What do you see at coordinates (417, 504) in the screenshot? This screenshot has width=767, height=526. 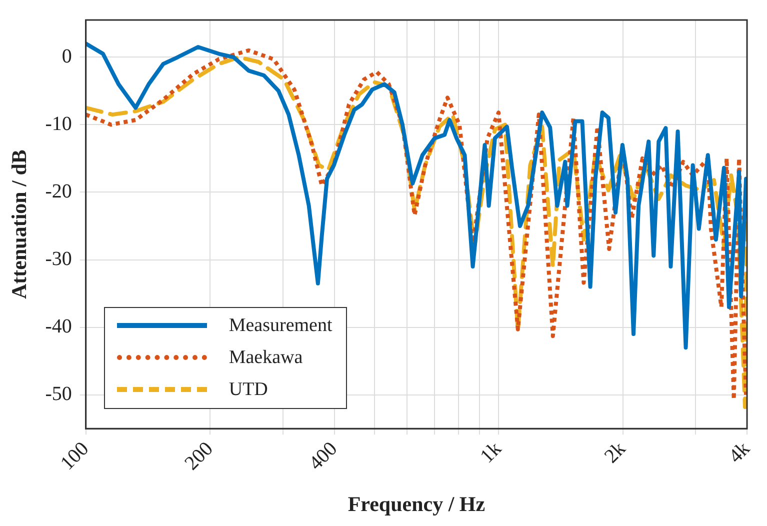 I see `x-axis-title: Frequency / Hz` at bounding box center [417, 504].